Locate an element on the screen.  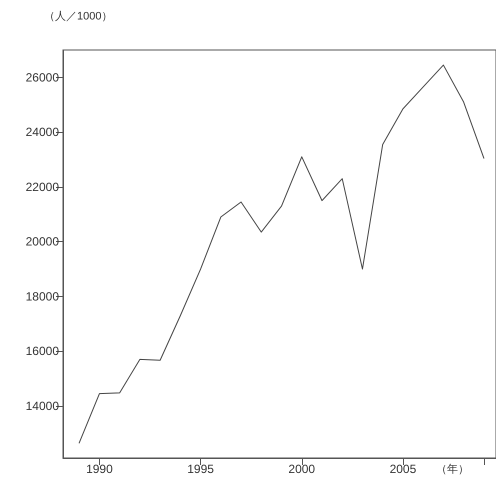
x-tick-label: 1990 is located at coordinates (100, 469).